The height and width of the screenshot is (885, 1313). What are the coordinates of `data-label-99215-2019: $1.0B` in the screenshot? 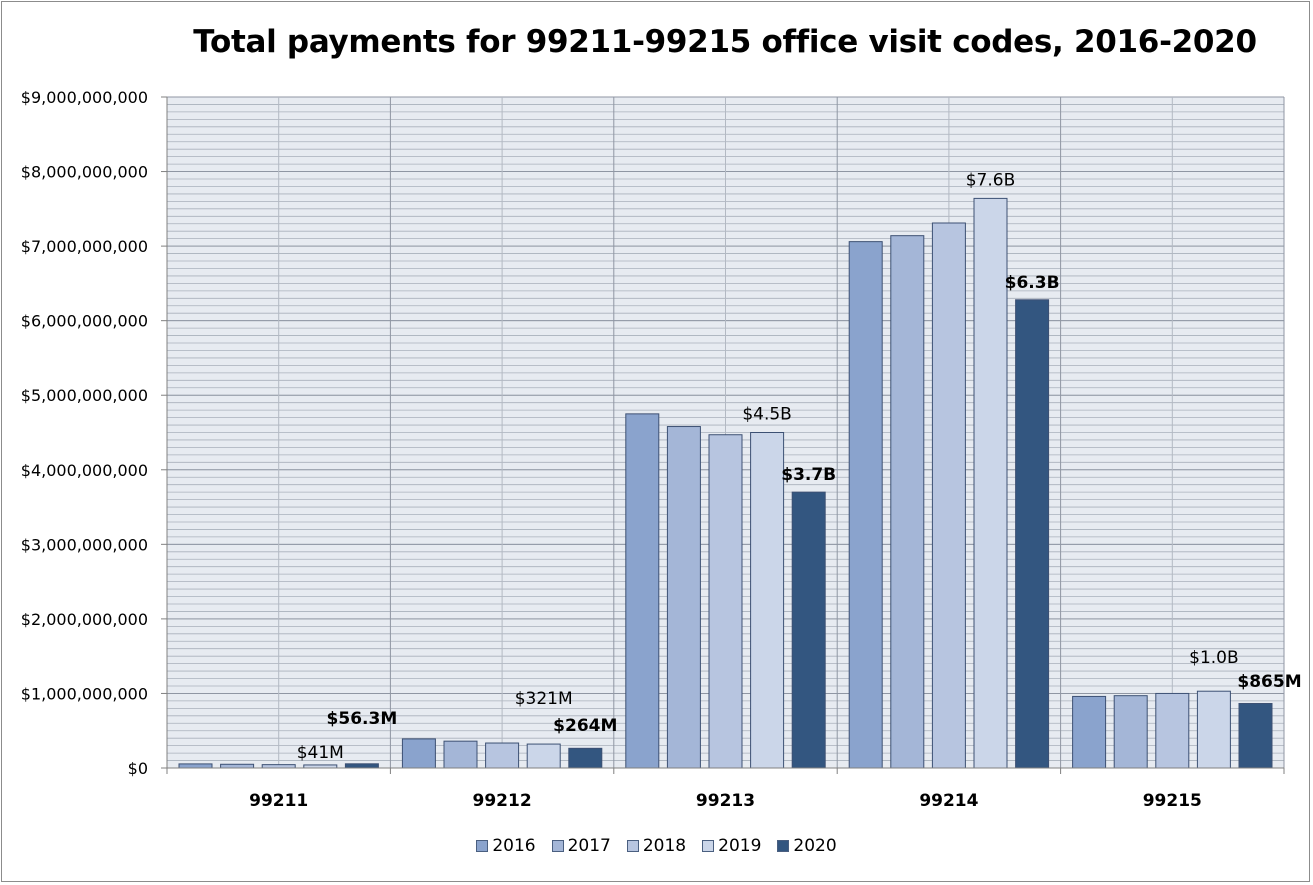 It's located at (1214, 658).